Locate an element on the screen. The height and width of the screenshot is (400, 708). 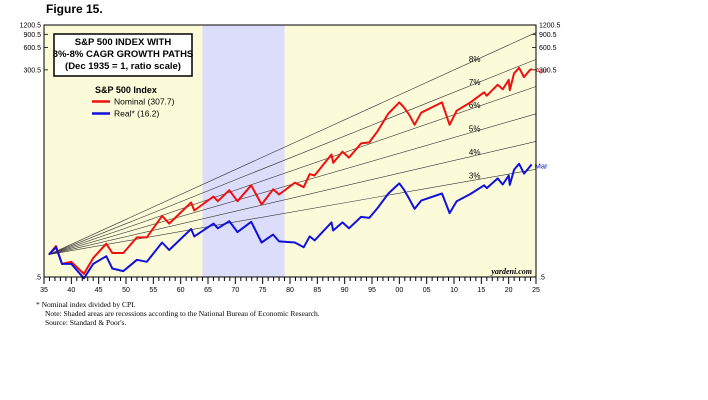
y-tick-label-left-4: 1200.5 is located at coordinates (31, 26).